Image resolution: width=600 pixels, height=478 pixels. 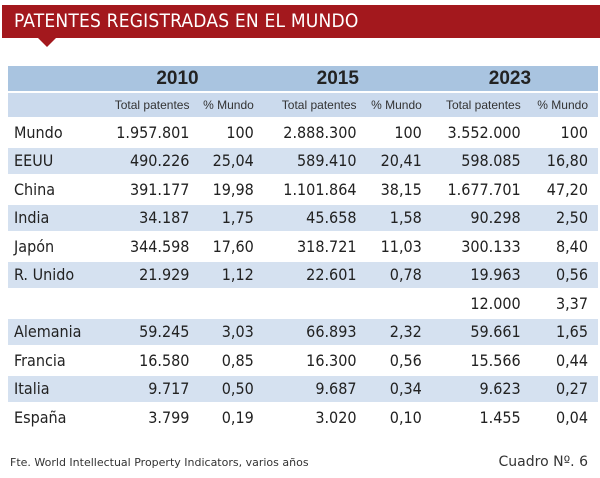 I want to click on total-patents-cell: 16.300, so click(x=331, y=360).